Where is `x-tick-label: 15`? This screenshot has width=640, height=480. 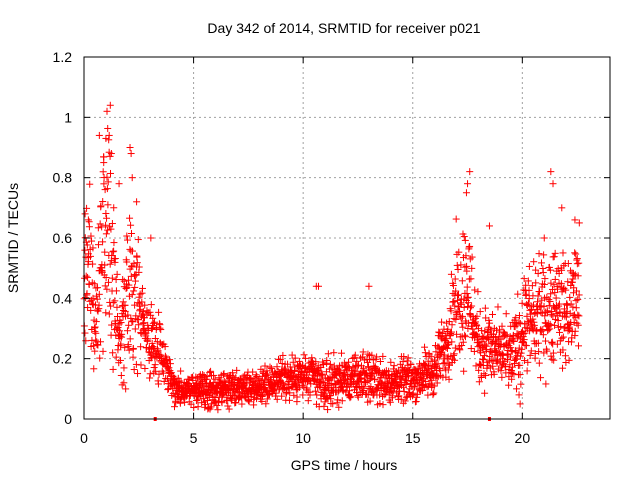
x-tick-label: 15 is located at coordinates (413, 438).